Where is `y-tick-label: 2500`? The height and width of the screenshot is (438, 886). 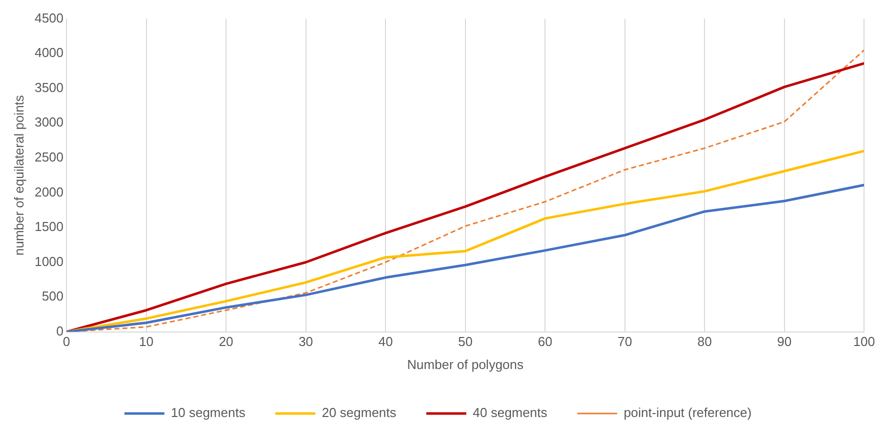
y-tick-label: 2500 is located at coordinates (49, 156).